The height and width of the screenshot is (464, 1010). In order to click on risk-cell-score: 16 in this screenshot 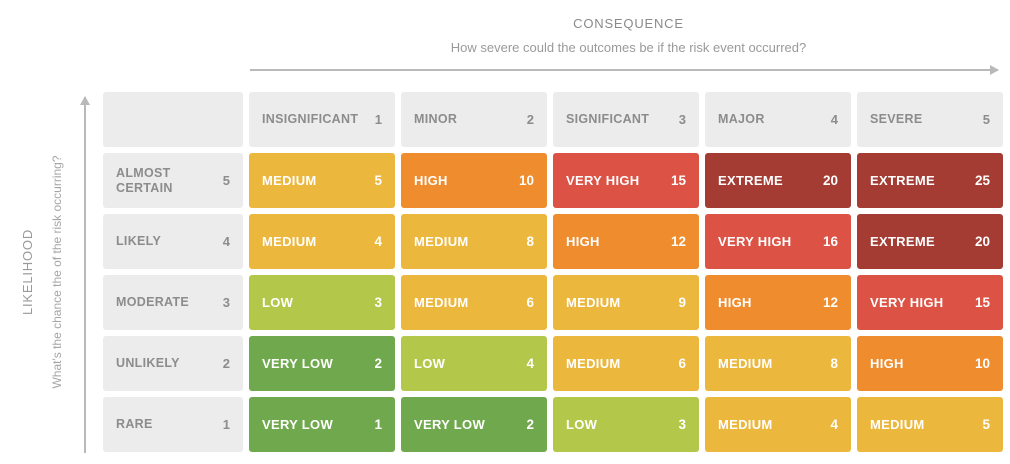, I will do `click(830, 241)`.